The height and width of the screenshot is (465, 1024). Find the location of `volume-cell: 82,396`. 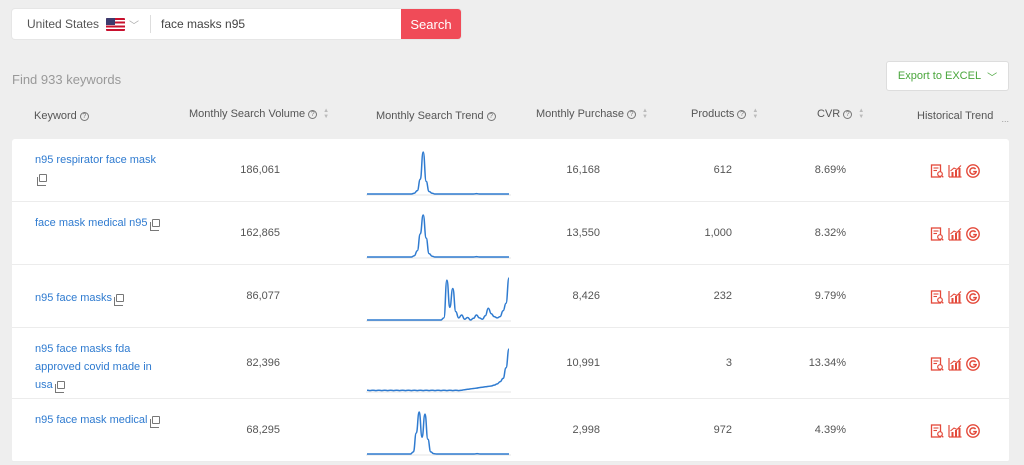

volume-cell: 82,396 is located at coordinates (263, 363).